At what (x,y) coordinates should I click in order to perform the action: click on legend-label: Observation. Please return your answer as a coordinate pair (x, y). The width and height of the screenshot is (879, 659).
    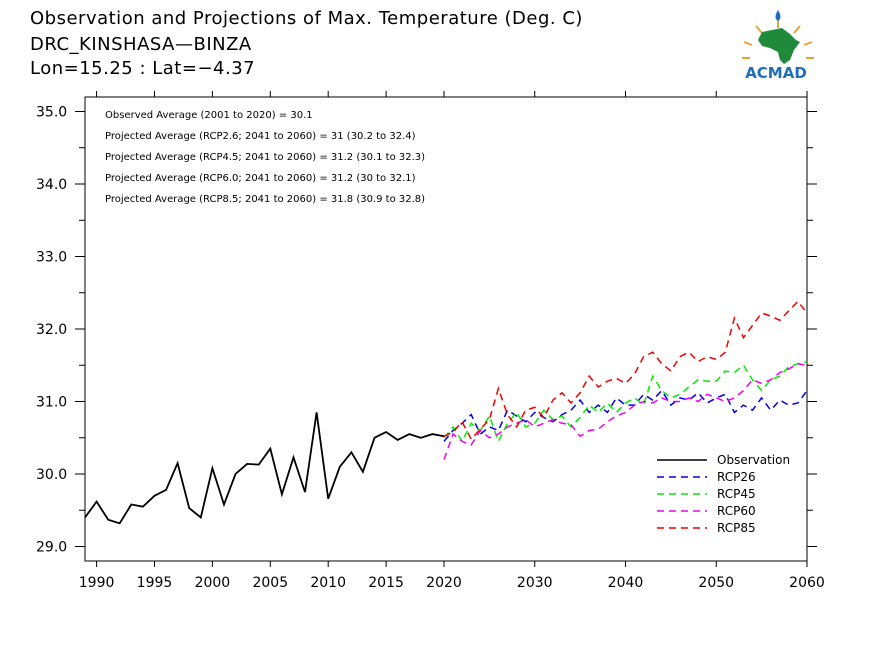
    Looking at the image, I should click on (753, 460).